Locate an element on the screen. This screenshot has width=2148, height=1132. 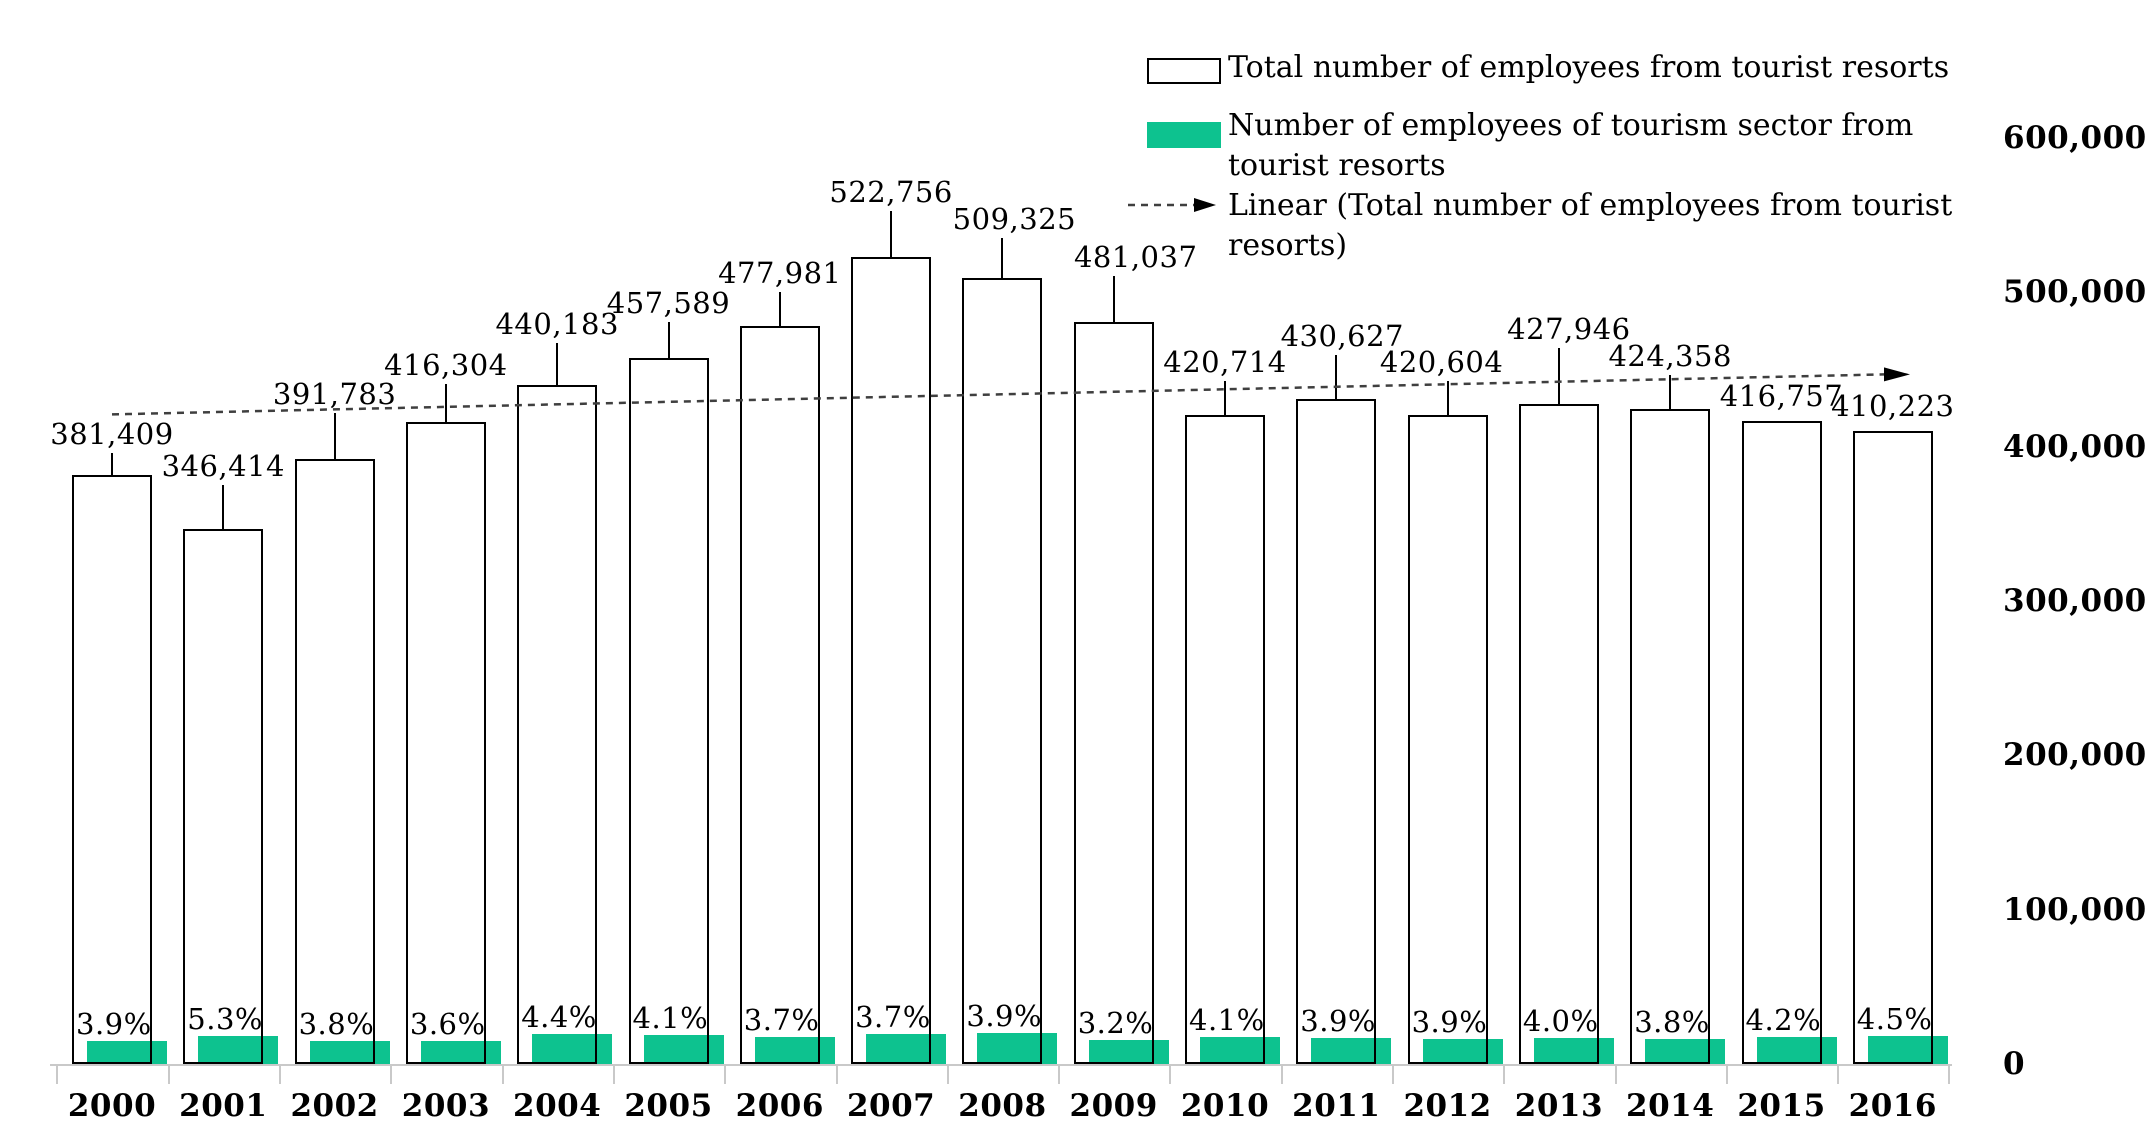
total-value-label: 410,223 is located at coordinates (1893, 406).